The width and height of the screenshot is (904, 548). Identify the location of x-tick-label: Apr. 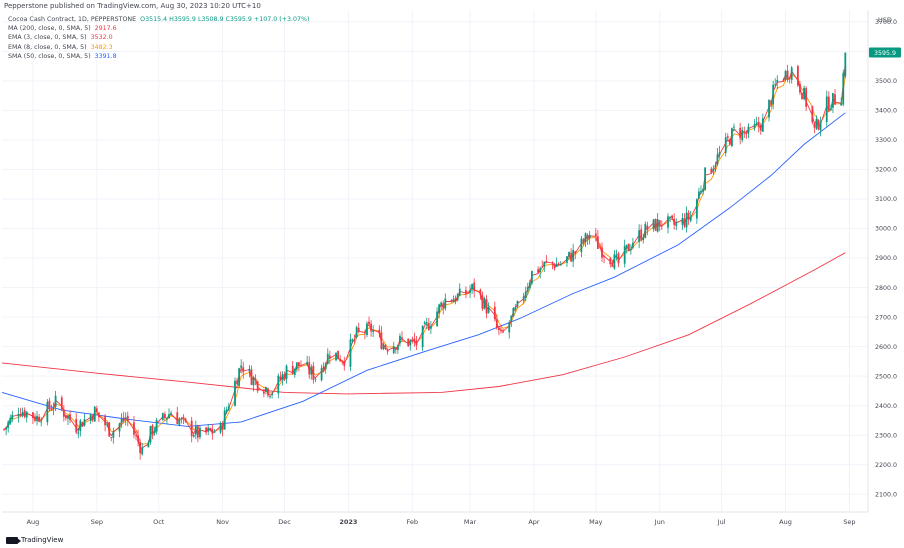
(534, 522).